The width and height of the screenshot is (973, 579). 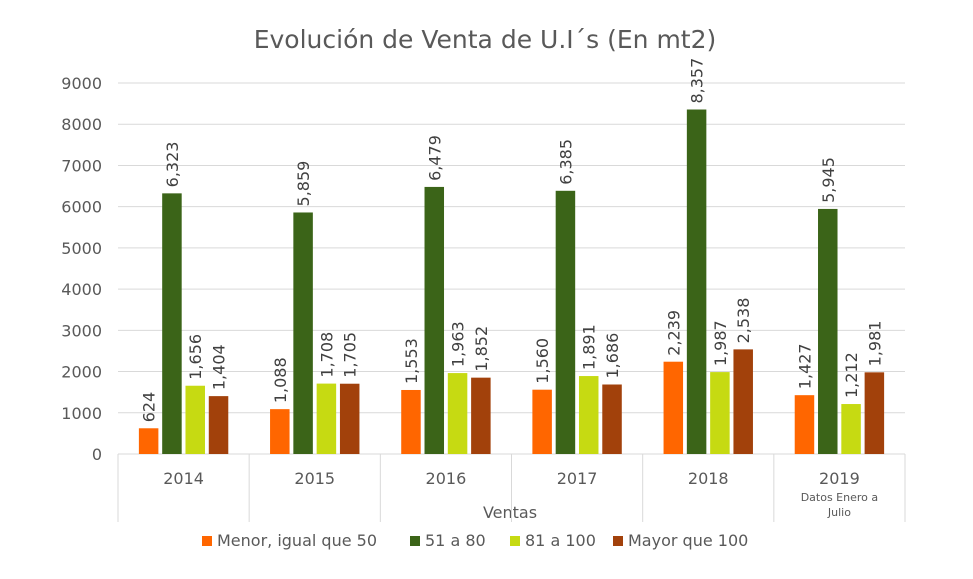 What do you see at coordinates (81, 83) in the screenshot?
I see `y-tick-label: 9000` at bounding box center [81, 83].